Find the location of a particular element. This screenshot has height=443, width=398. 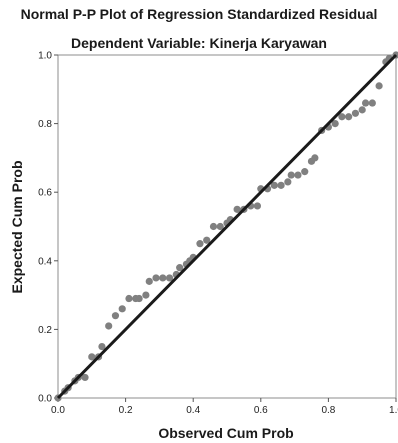

y-axis-label: Expected Cum Prob is located at coordinates (17, 226).